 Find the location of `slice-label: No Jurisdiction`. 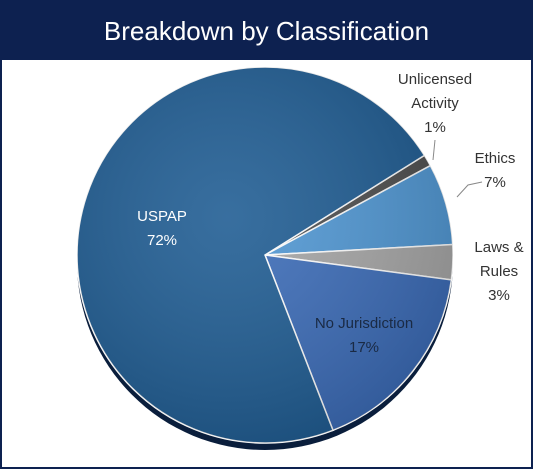

slice-label: No Jurisdiction is located at coordinates (364, 323).